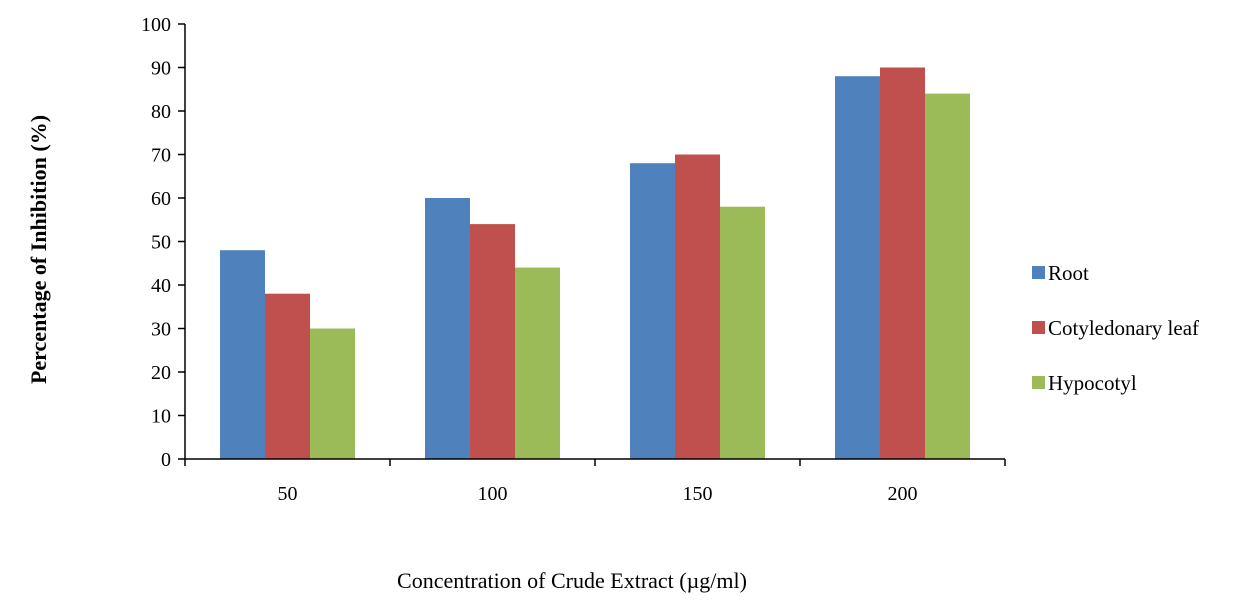 Image resolution: width=1248 pixels, height=605 pixels. Describe the element at coordinates (166, 460) in the screenshot. I see `y-tick-label: 0` at that location.